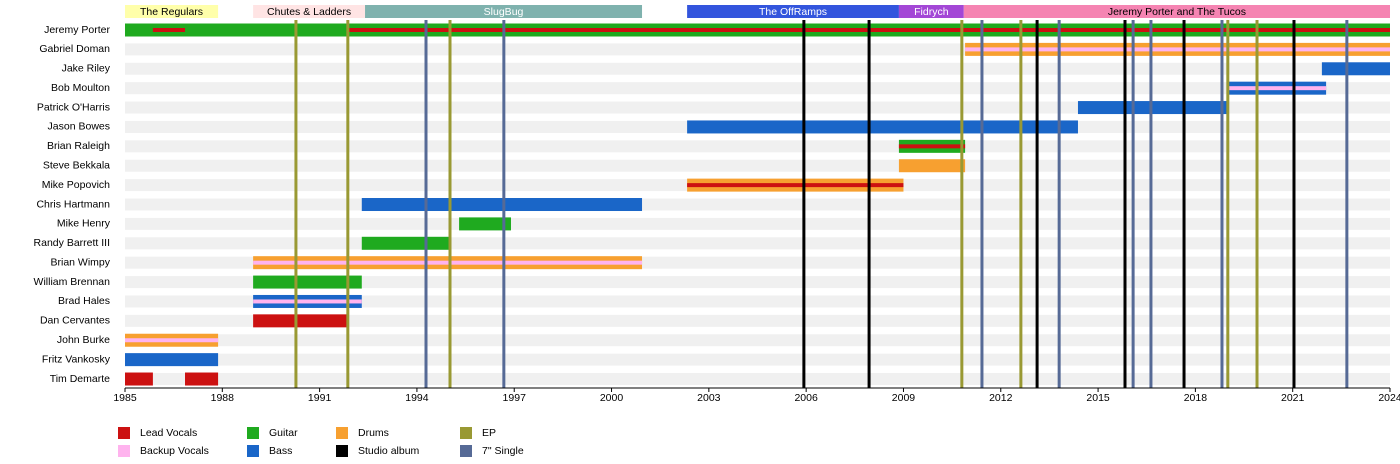  What do you see at coordinates (283, 433) in the screenshot?
I see `legend-label: Guitar` at bounding box center [283, 433].